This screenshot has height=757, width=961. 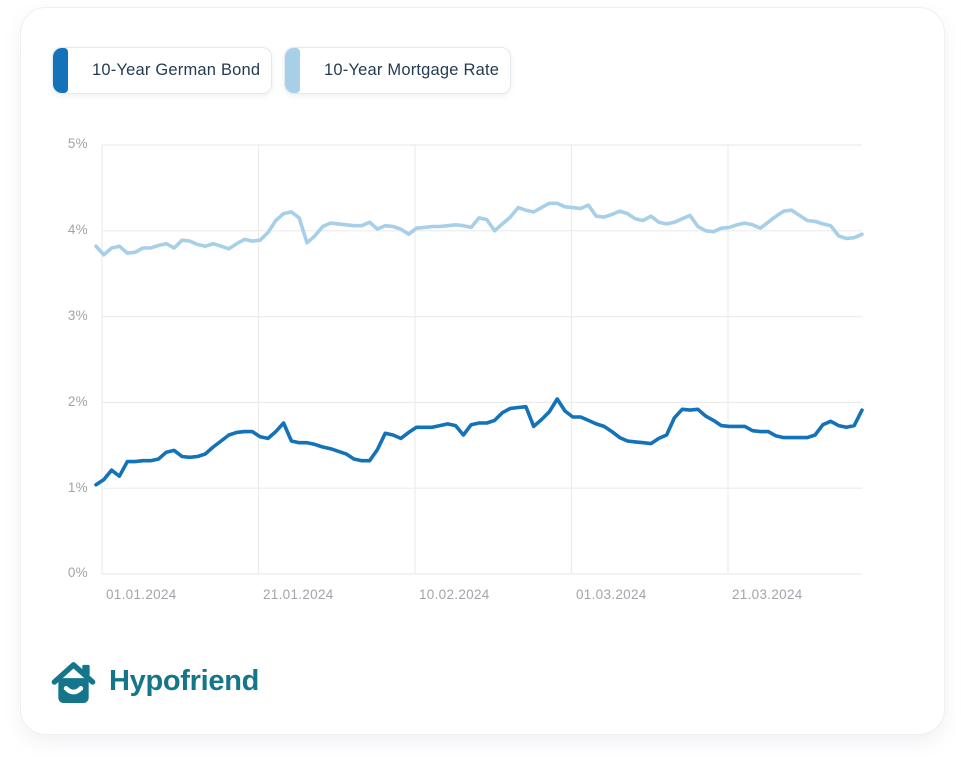 I want to click on x-axis-label: 21.01.2024, so click(x=298, y=594).